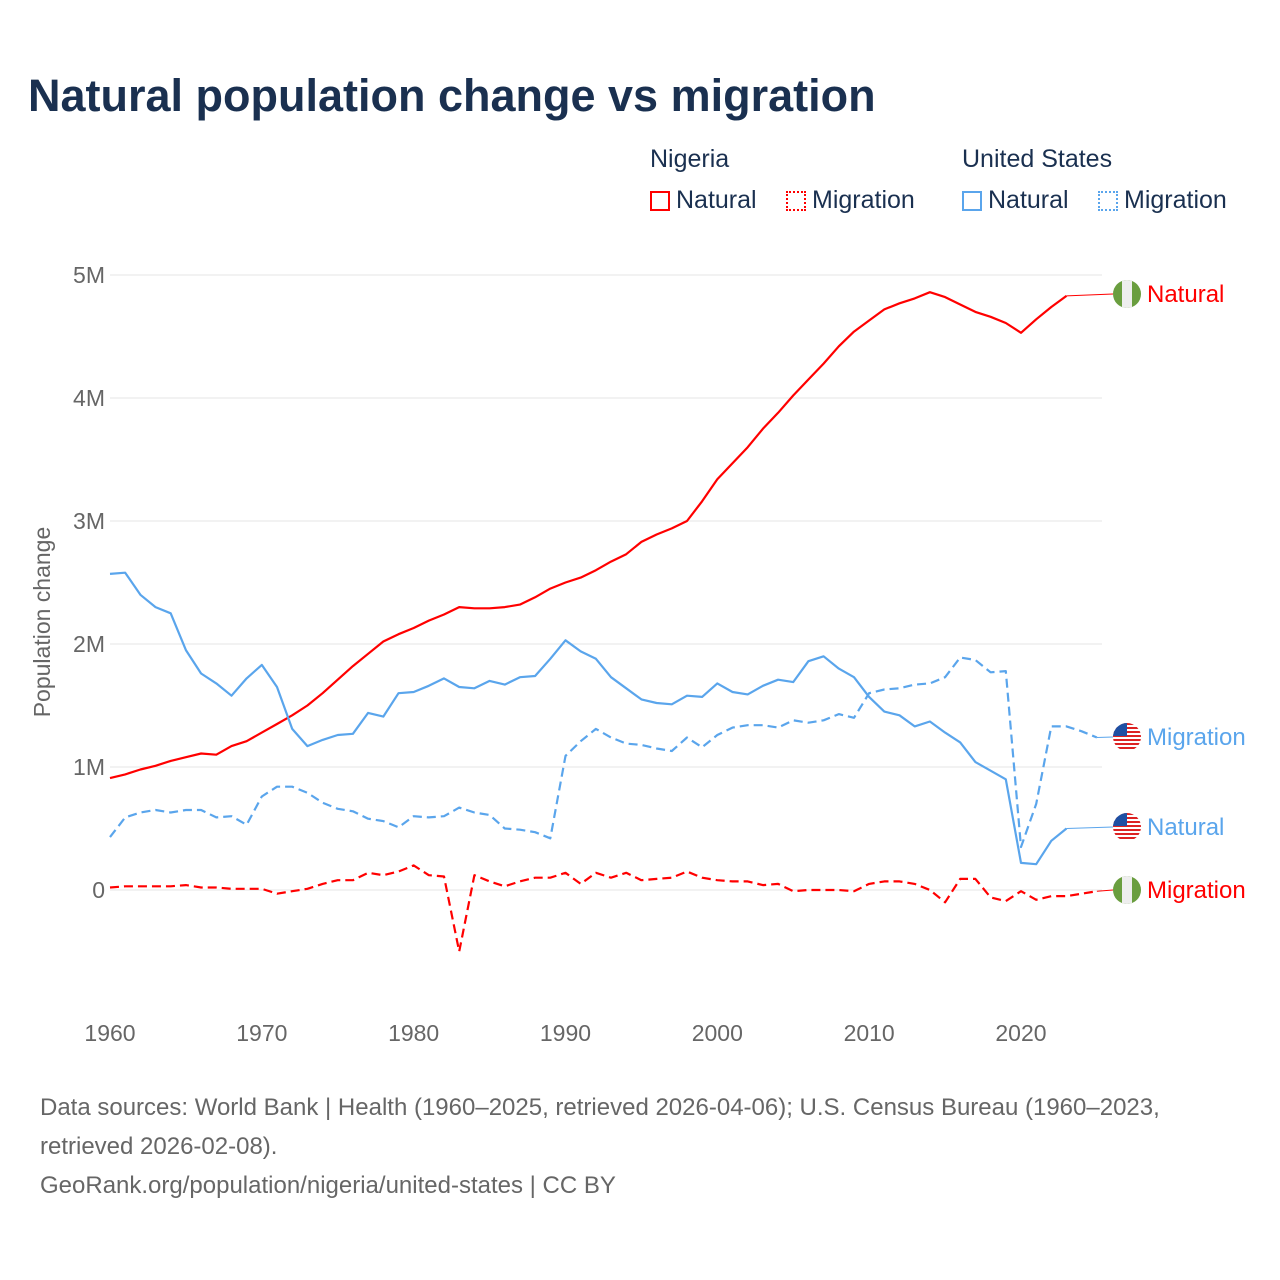  What do you see at coordinates (690, 159) in the screenshot?
I see `legend-group-nigeria: Nigeria` at bounding box center [690, 159].